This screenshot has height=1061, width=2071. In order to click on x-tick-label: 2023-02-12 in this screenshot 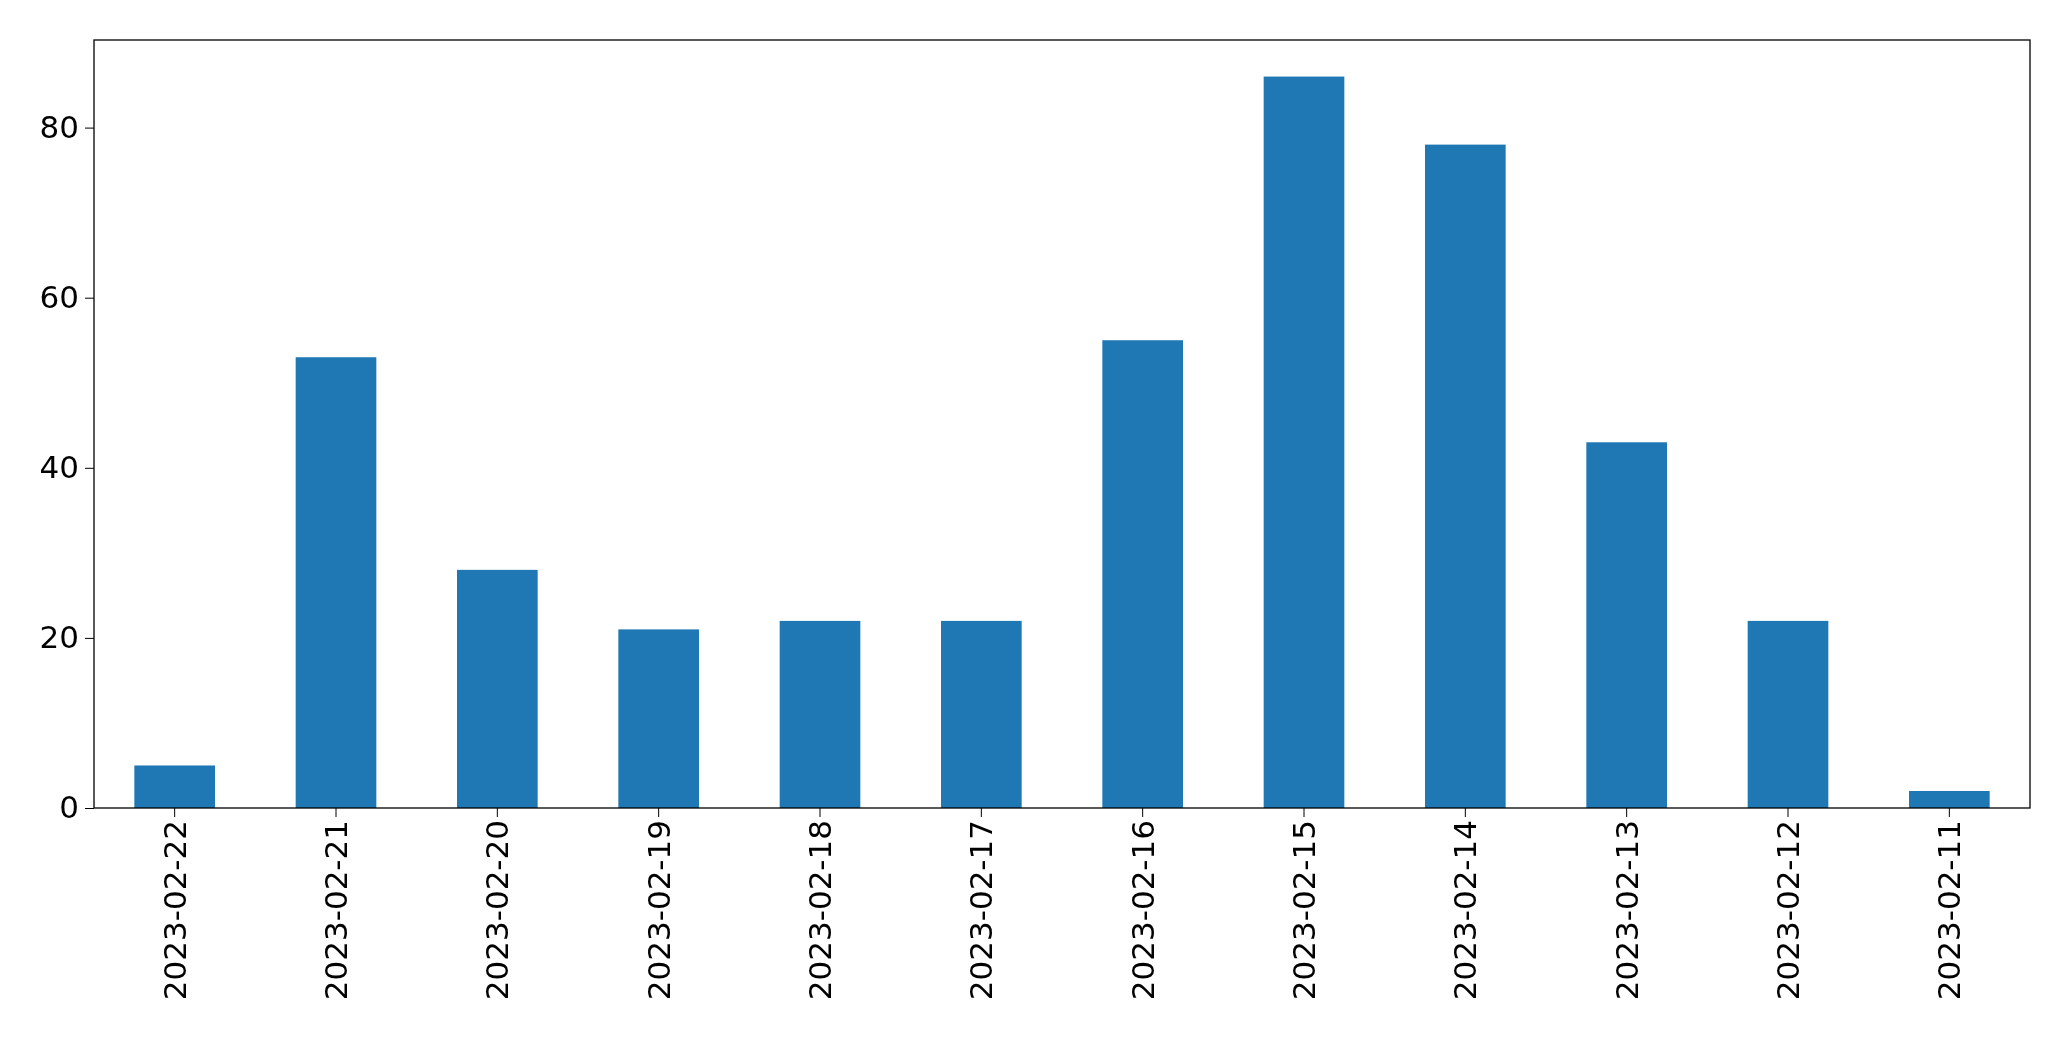, I will do `click(1788, 910)`.